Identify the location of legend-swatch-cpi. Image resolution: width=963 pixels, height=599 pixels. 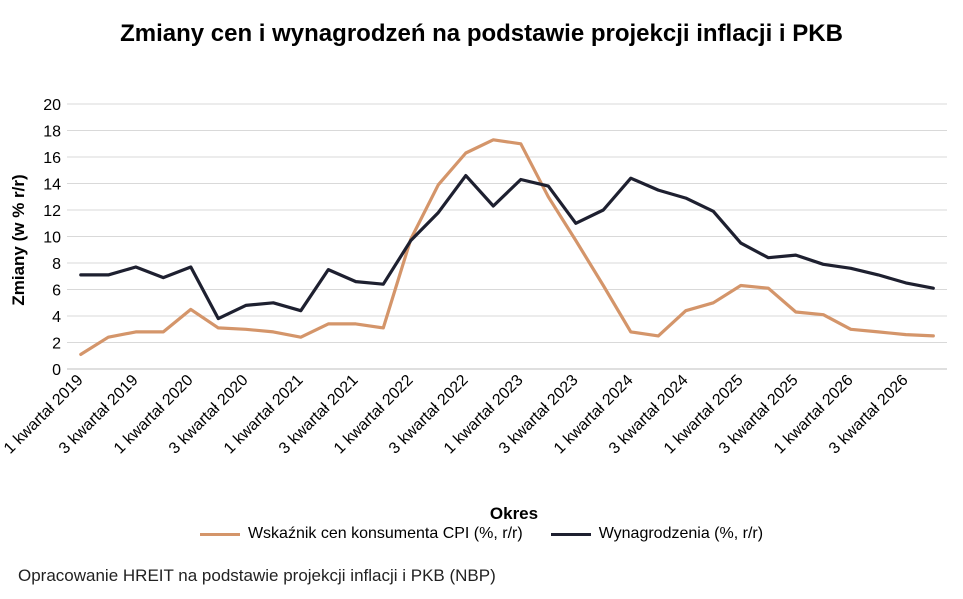
(219, 534).